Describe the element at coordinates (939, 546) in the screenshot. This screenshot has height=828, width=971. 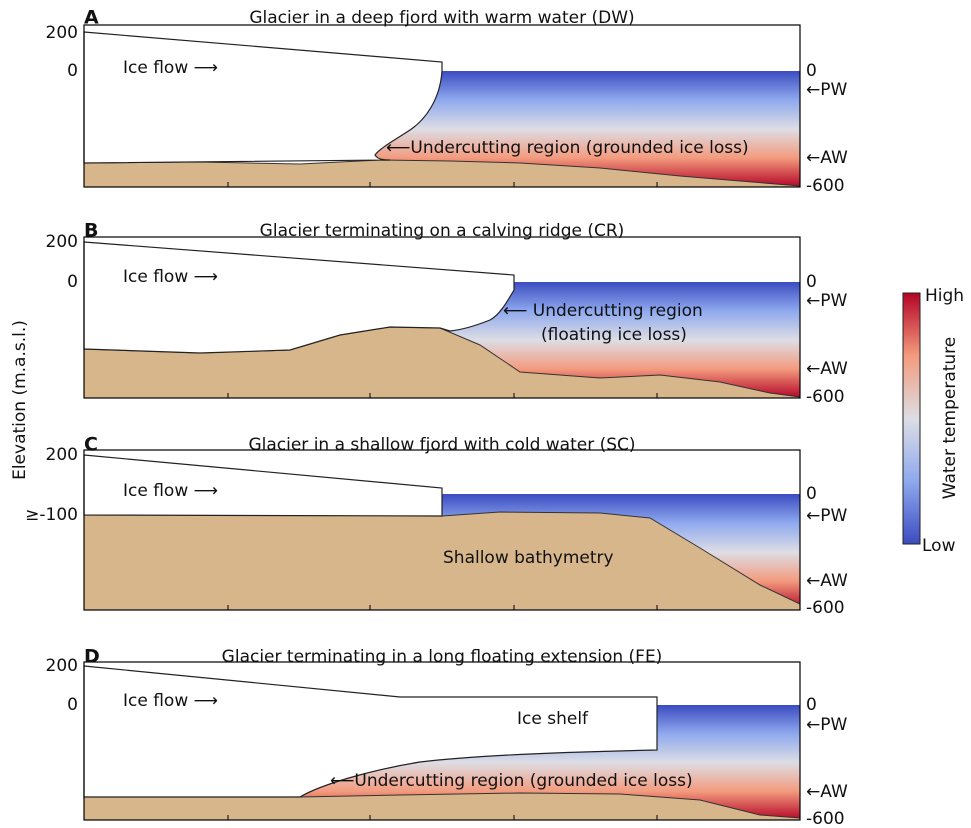
I see `colorbar-low: Low` at that location.